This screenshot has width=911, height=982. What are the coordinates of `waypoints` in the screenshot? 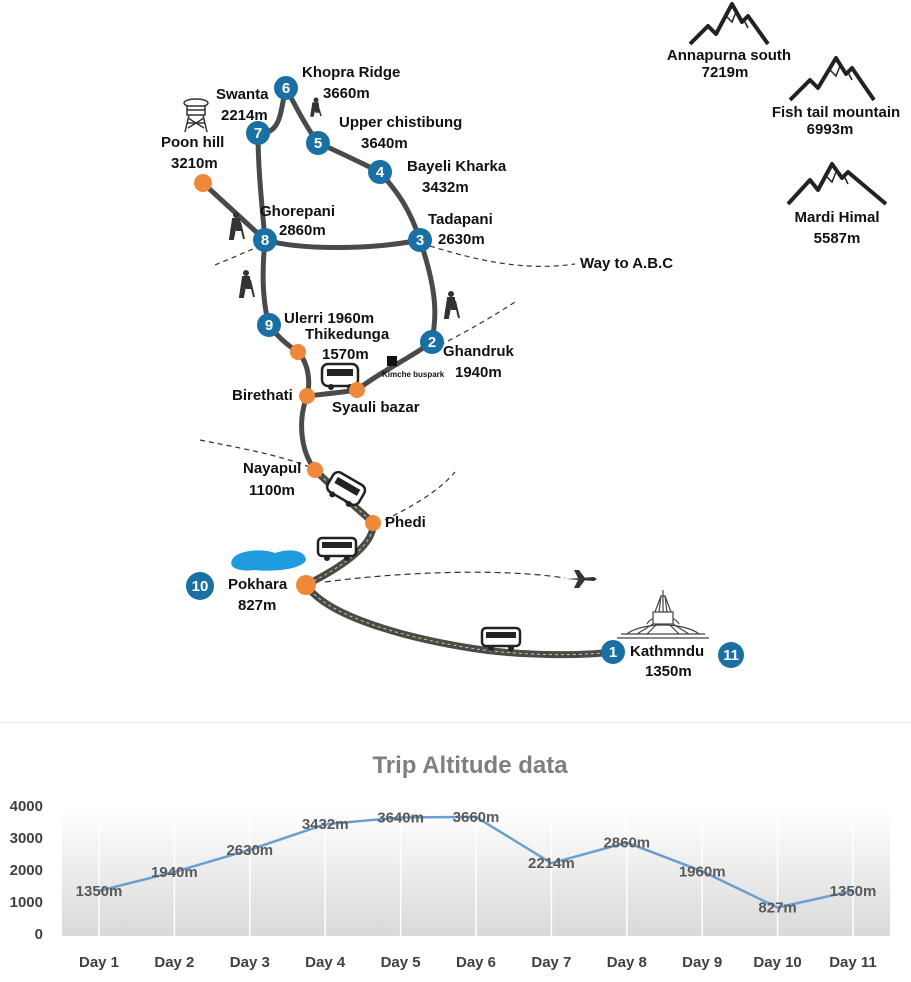 It's located at (287, 384).